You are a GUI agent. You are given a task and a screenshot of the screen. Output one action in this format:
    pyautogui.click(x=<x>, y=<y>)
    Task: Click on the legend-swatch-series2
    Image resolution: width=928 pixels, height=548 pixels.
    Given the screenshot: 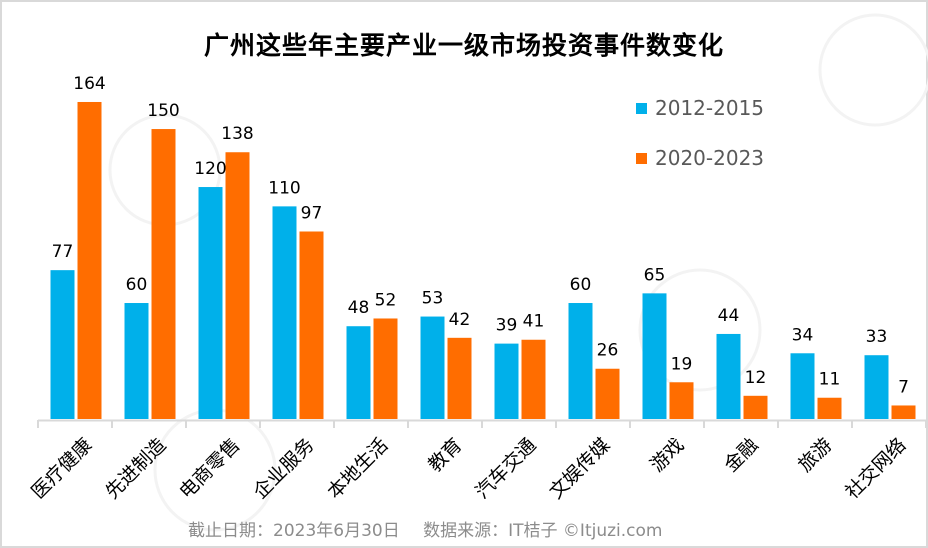 What is the action you would take?
    pyautogui.click(x=641, y=158)
    